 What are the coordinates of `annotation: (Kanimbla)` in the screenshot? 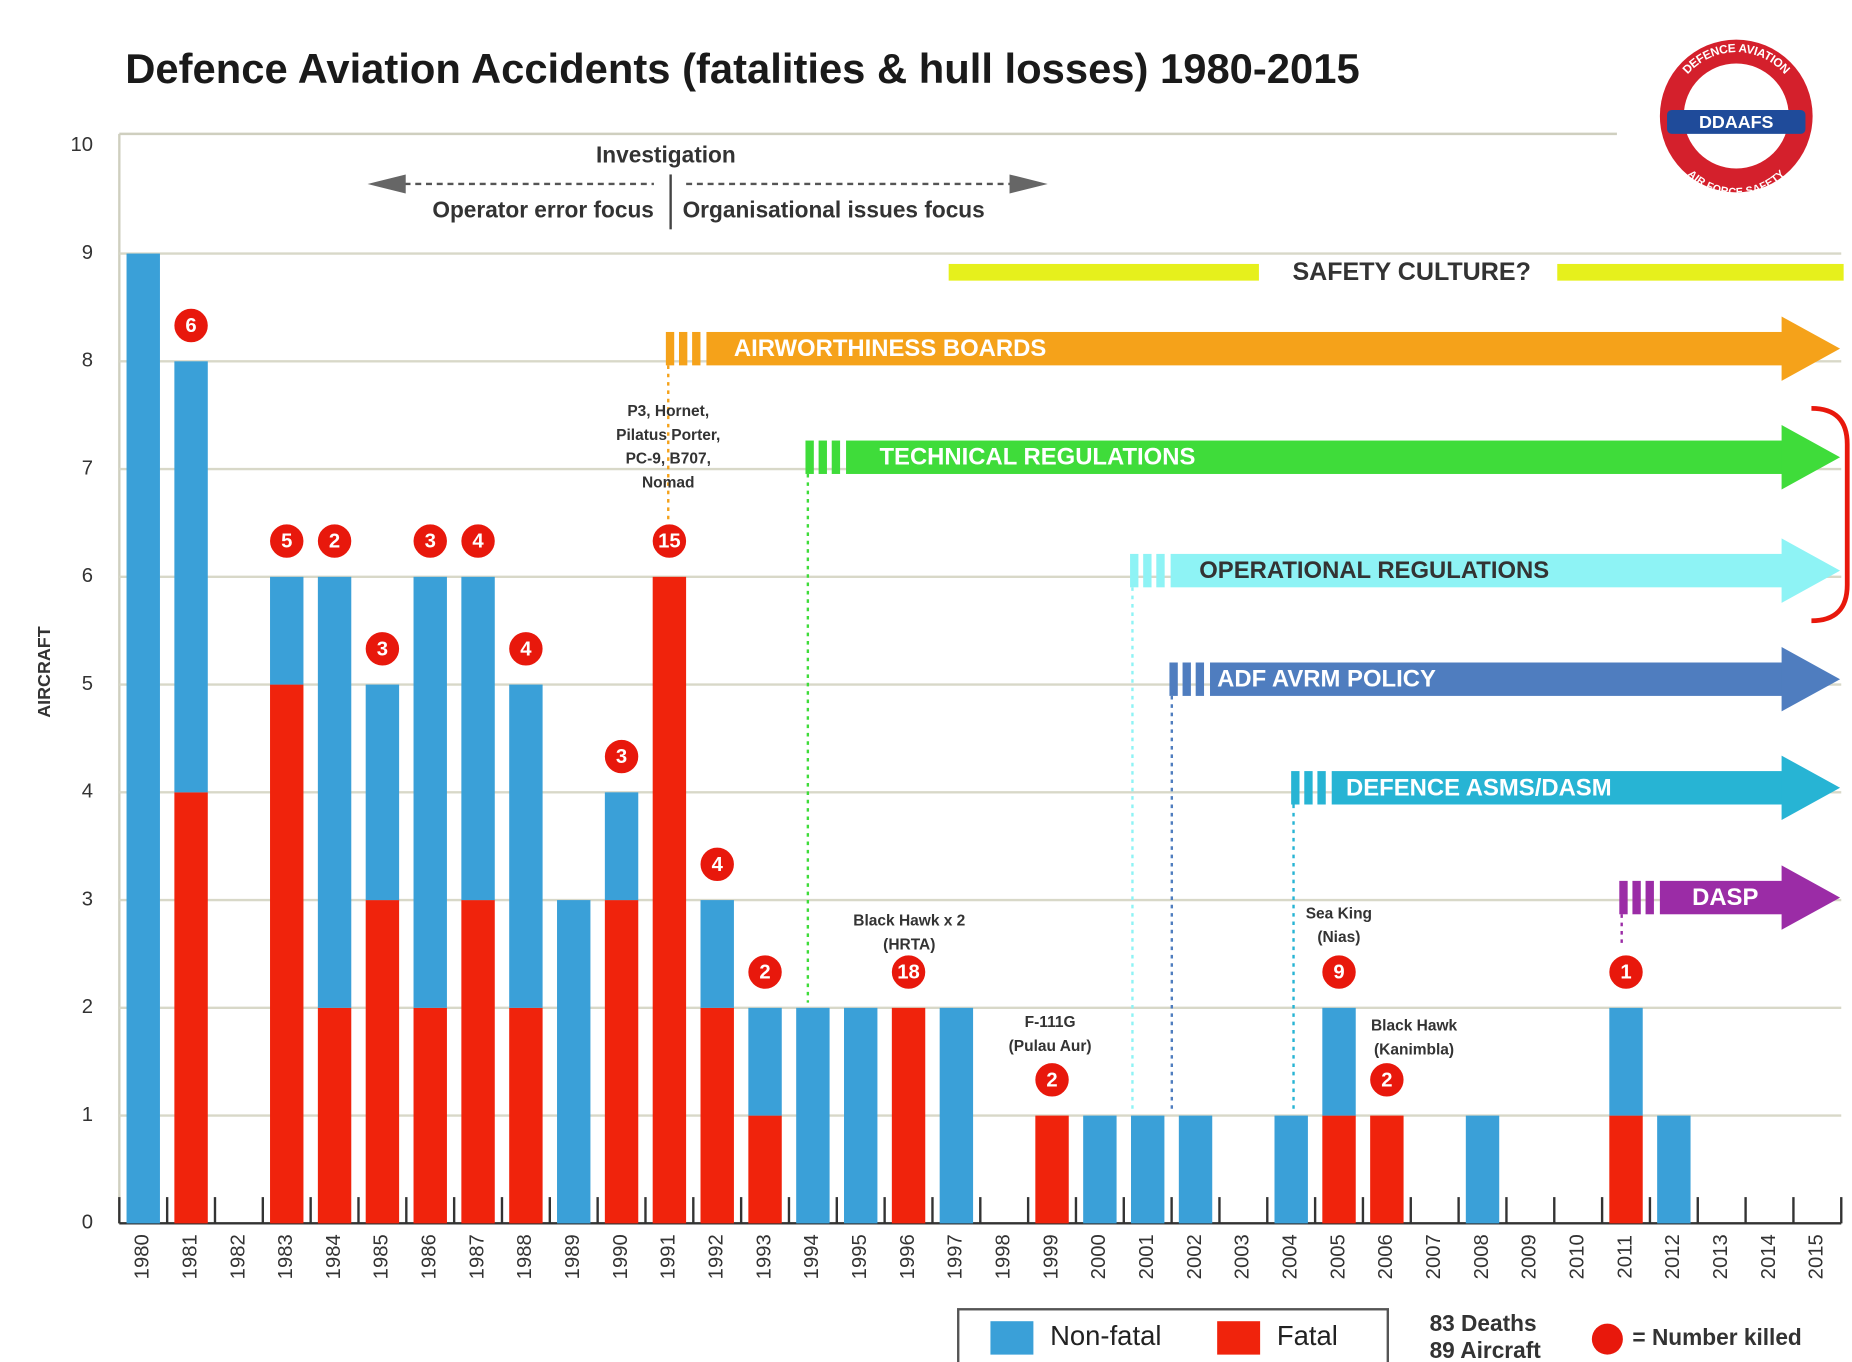 It's located at (1414, 1049).